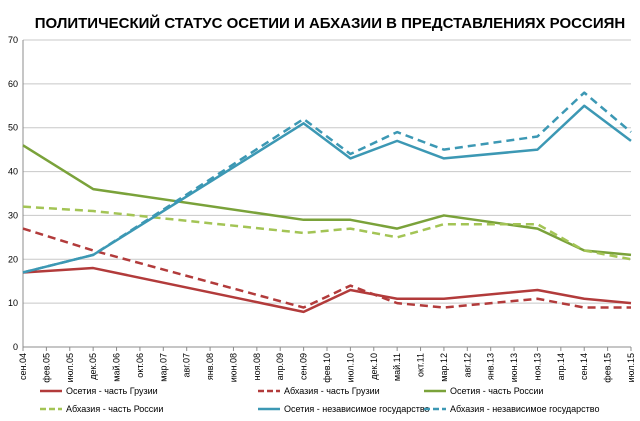 This screenshot has width=640, height=421. What do you see at coordinates (608, 368) in the screenshot?
I see `x-tick-label: фев.15` at bounding box center [608, 368].